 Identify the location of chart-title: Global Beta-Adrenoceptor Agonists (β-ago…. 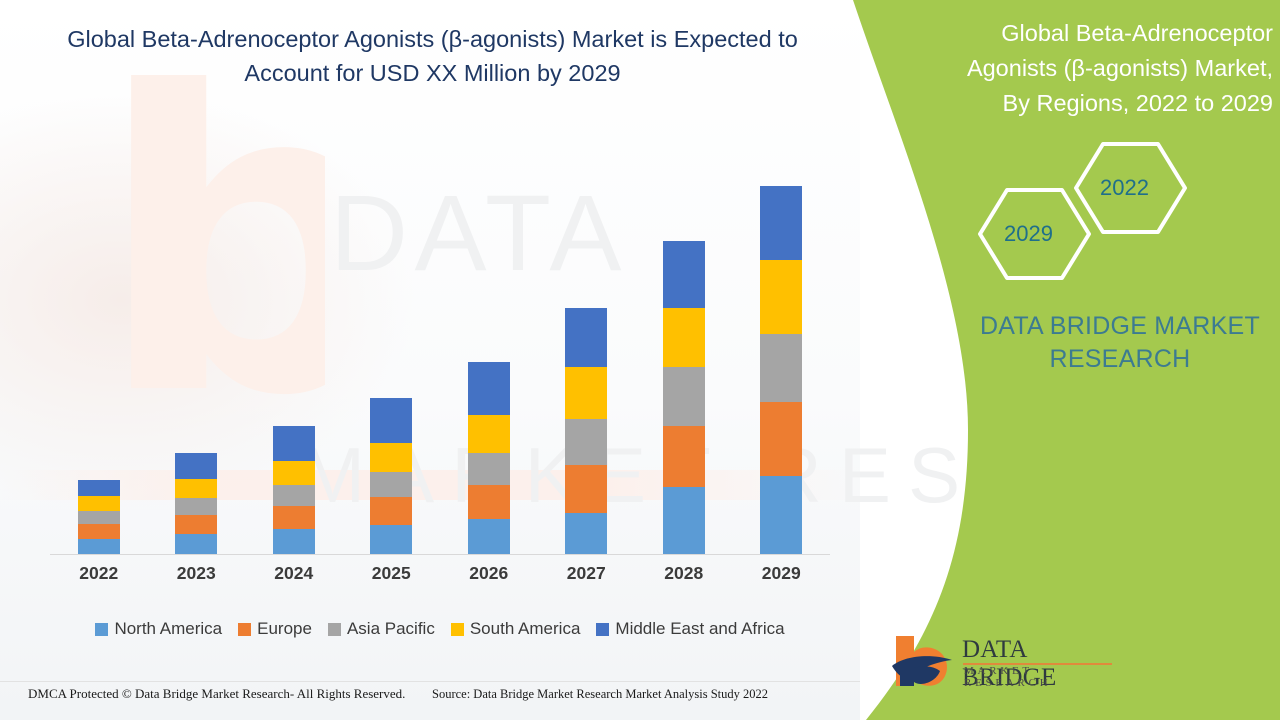
(432, 56).